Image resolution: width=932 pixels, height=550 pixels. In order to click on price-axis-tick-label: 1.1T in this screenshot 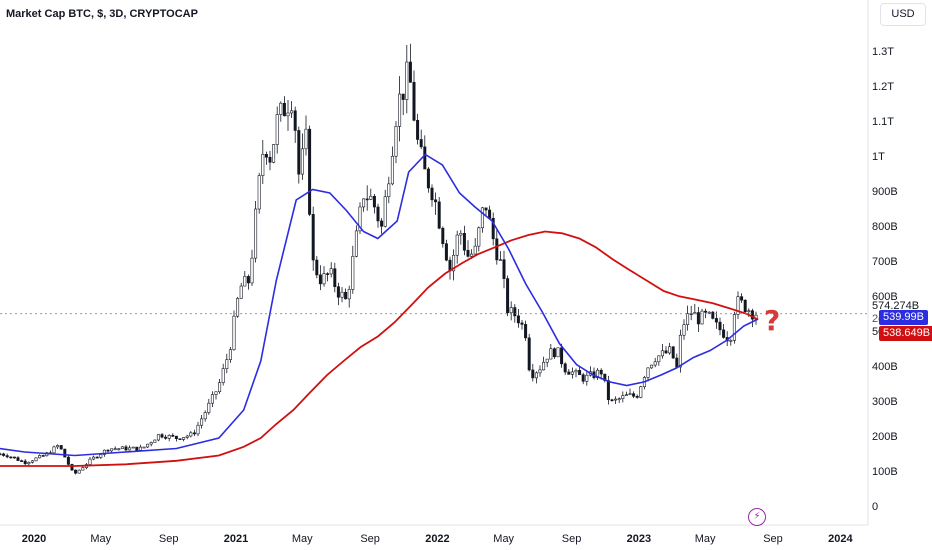, I will do `click(883, 122)`.